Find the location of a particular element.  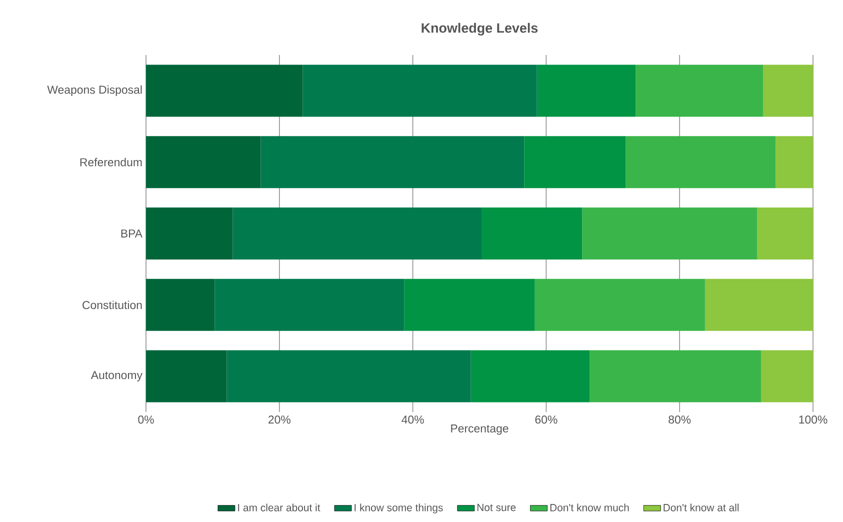

x-tick-label: 0% is located at coordinates (146, 420).